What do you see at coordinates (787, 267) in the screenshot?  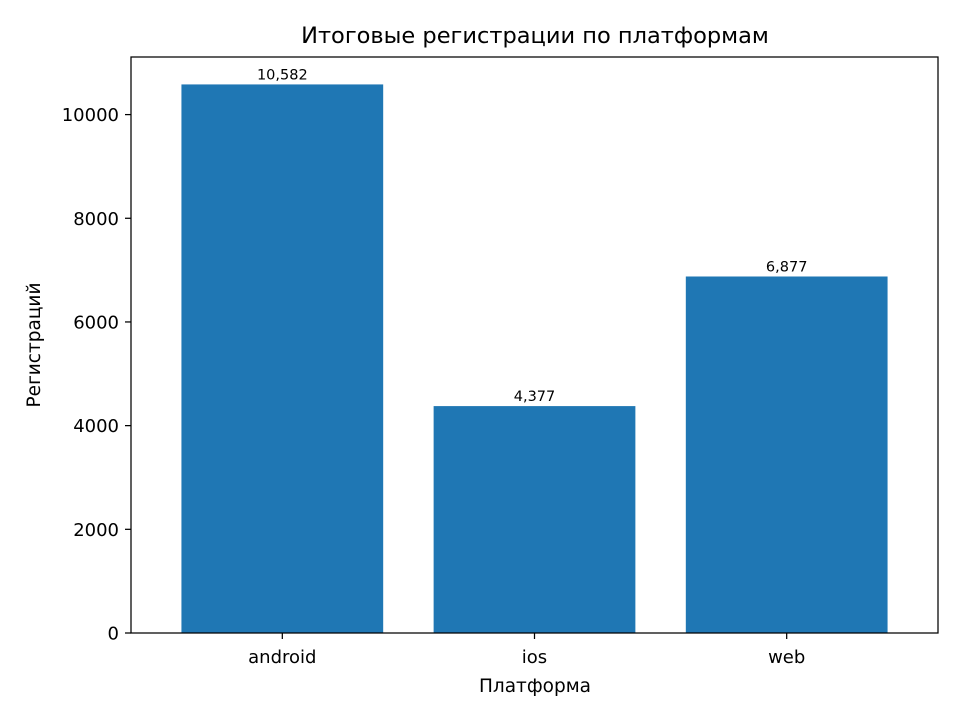 I see `bar-value-label-web: 6,877` at bounding box center [787, 267].